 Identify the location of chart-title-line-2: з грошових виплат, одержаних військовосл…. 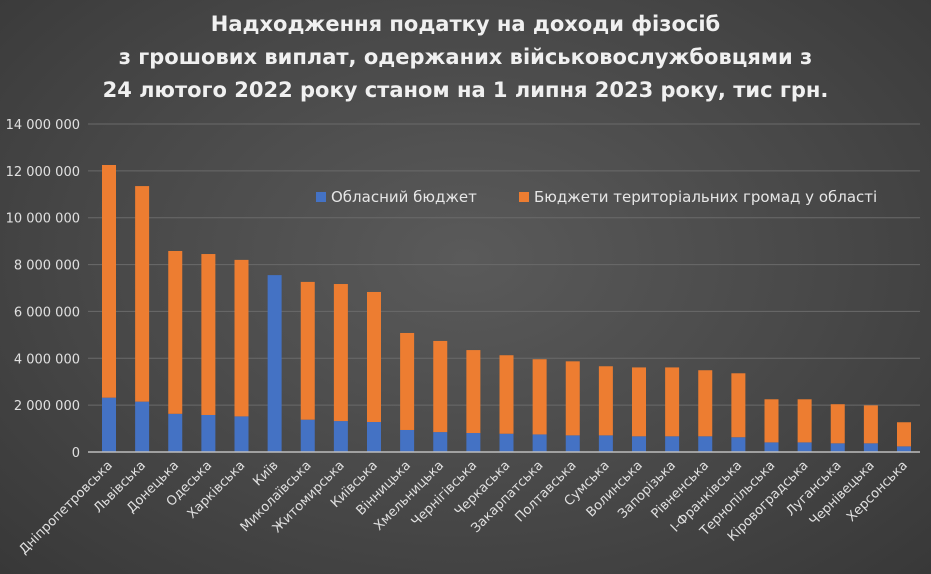
(465, 57).